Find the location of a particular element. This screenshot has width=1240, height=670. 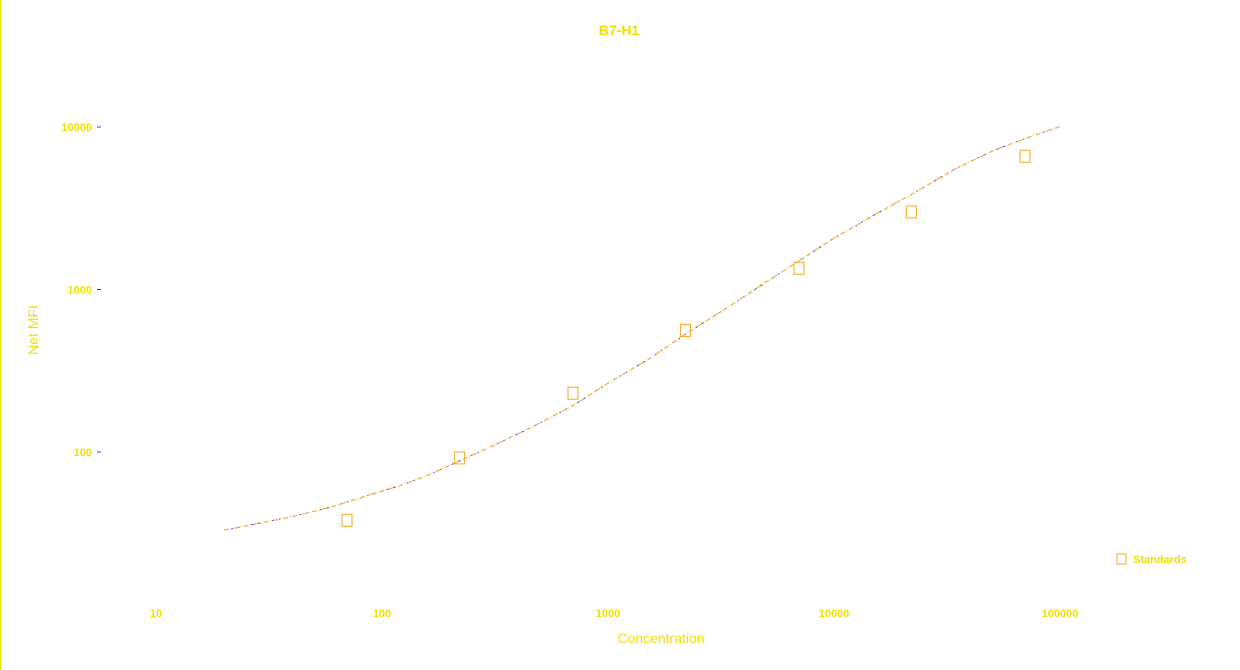

legend-marker-standards is located at coordinates (1121, 559).